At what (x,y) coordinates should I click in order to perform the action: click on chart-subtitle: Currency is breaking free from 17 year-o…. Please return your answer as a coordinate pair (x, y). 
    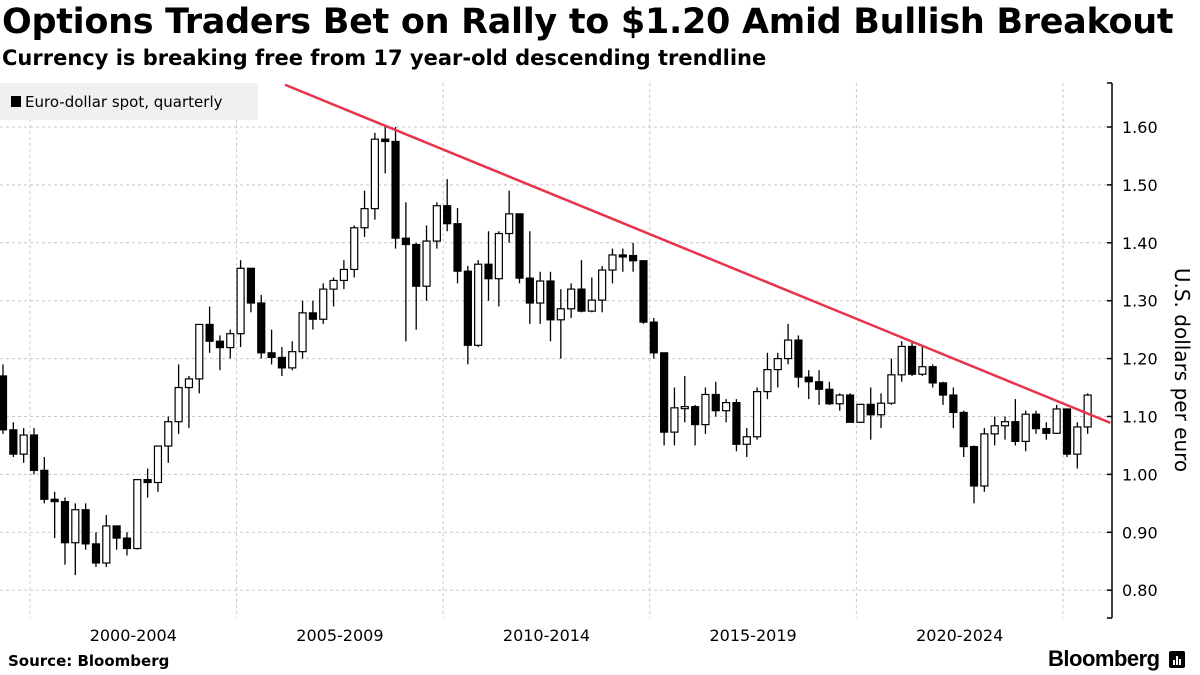
    Looking at the image, I should click on (384, 58).